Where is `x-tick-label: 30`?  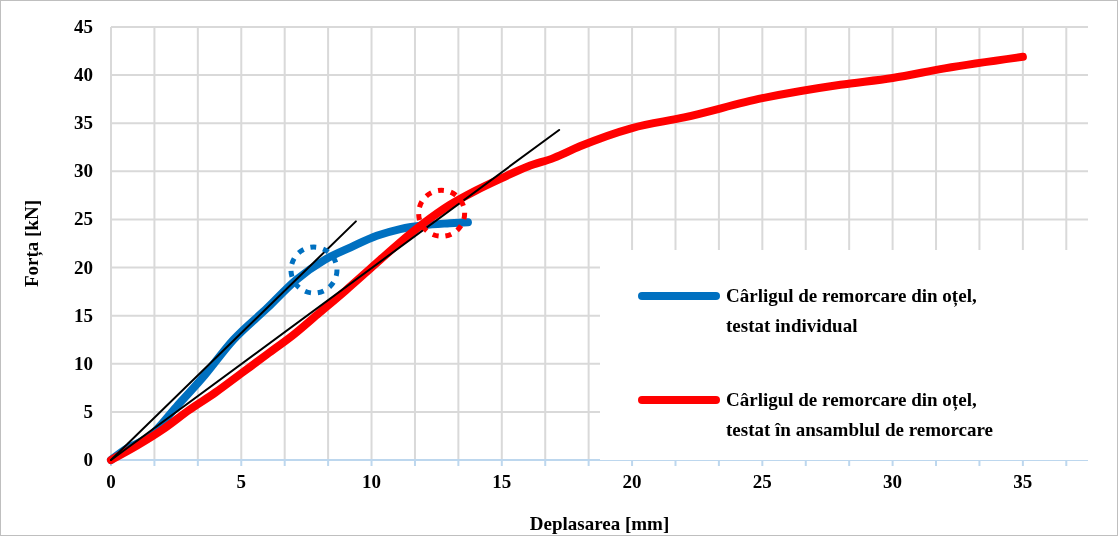
x-tick-label: 30 is located at coordinates (893, 481).